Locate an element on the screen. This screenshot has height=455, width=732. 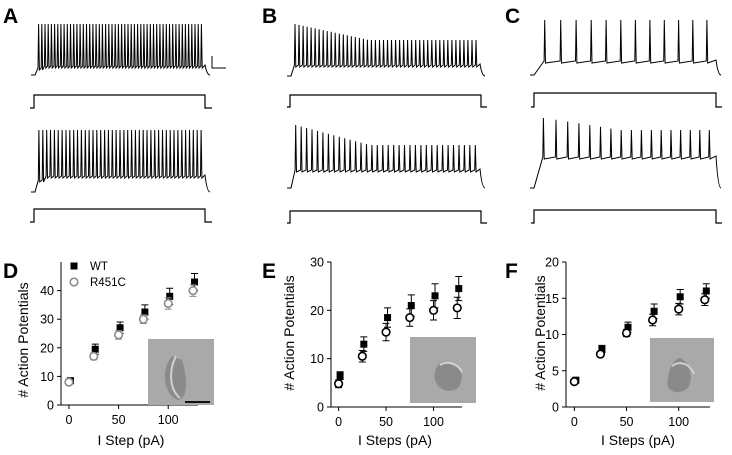
legend-label-mut: R451C is located at coordinates (108, 283).